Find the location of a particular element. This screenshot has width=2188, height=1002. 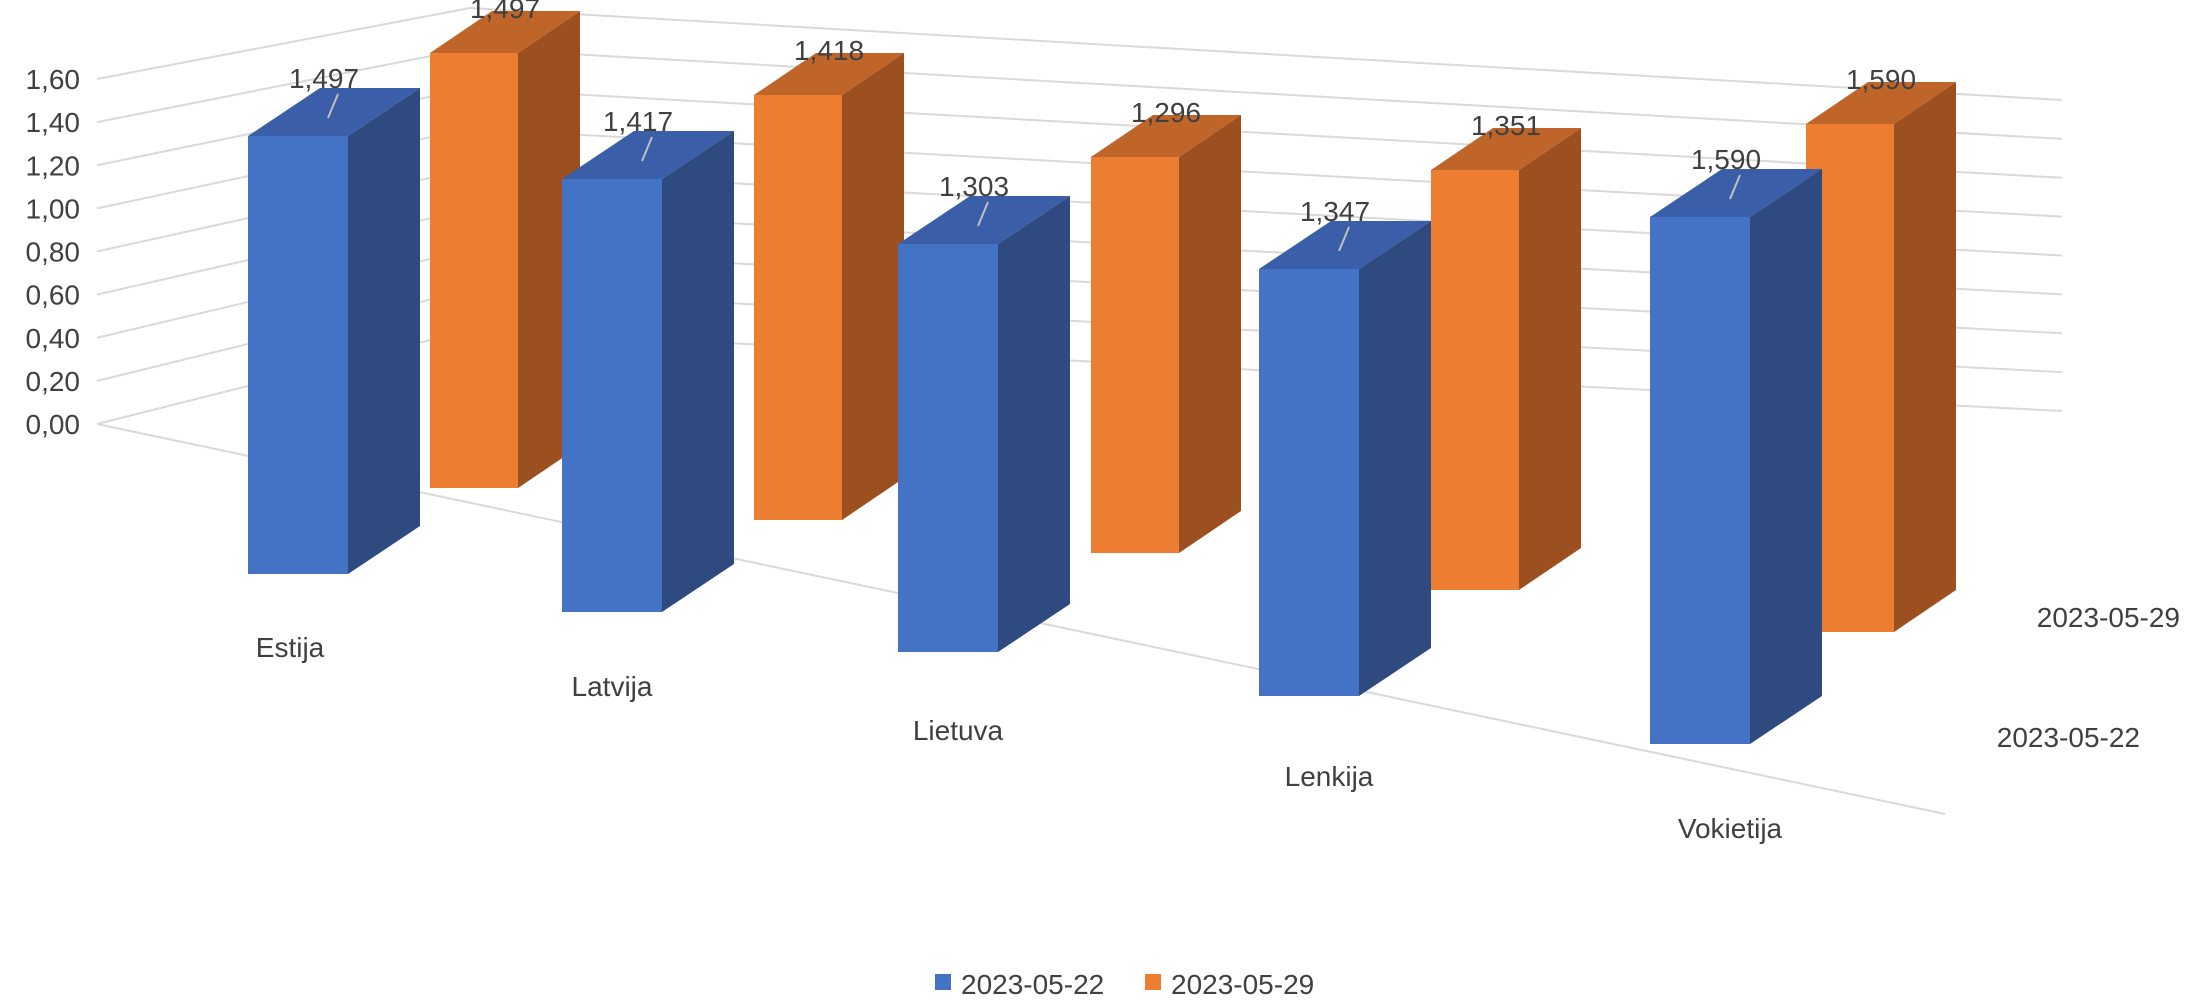

y-axis-ticks: 0,00 0,20 0,40 0,60 0,80 1,00 1,20 1,40 1,60 is located at coordinates (53, 252).